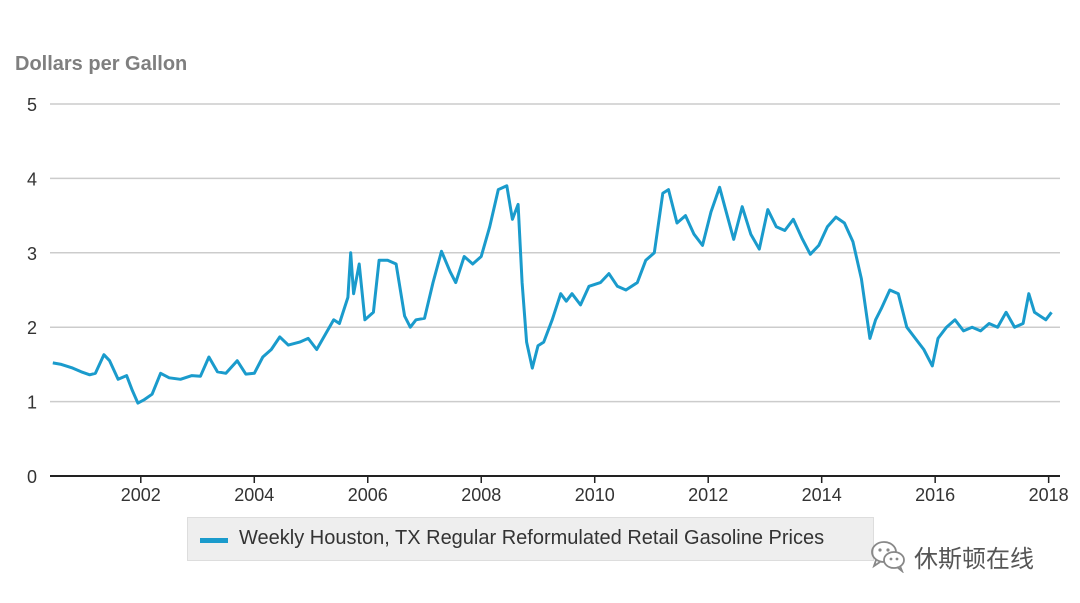  What do you see at coordinates (595, 495) in the screenshot?
I see `x-tick-label: 2010` at bounding box center [595, 495].